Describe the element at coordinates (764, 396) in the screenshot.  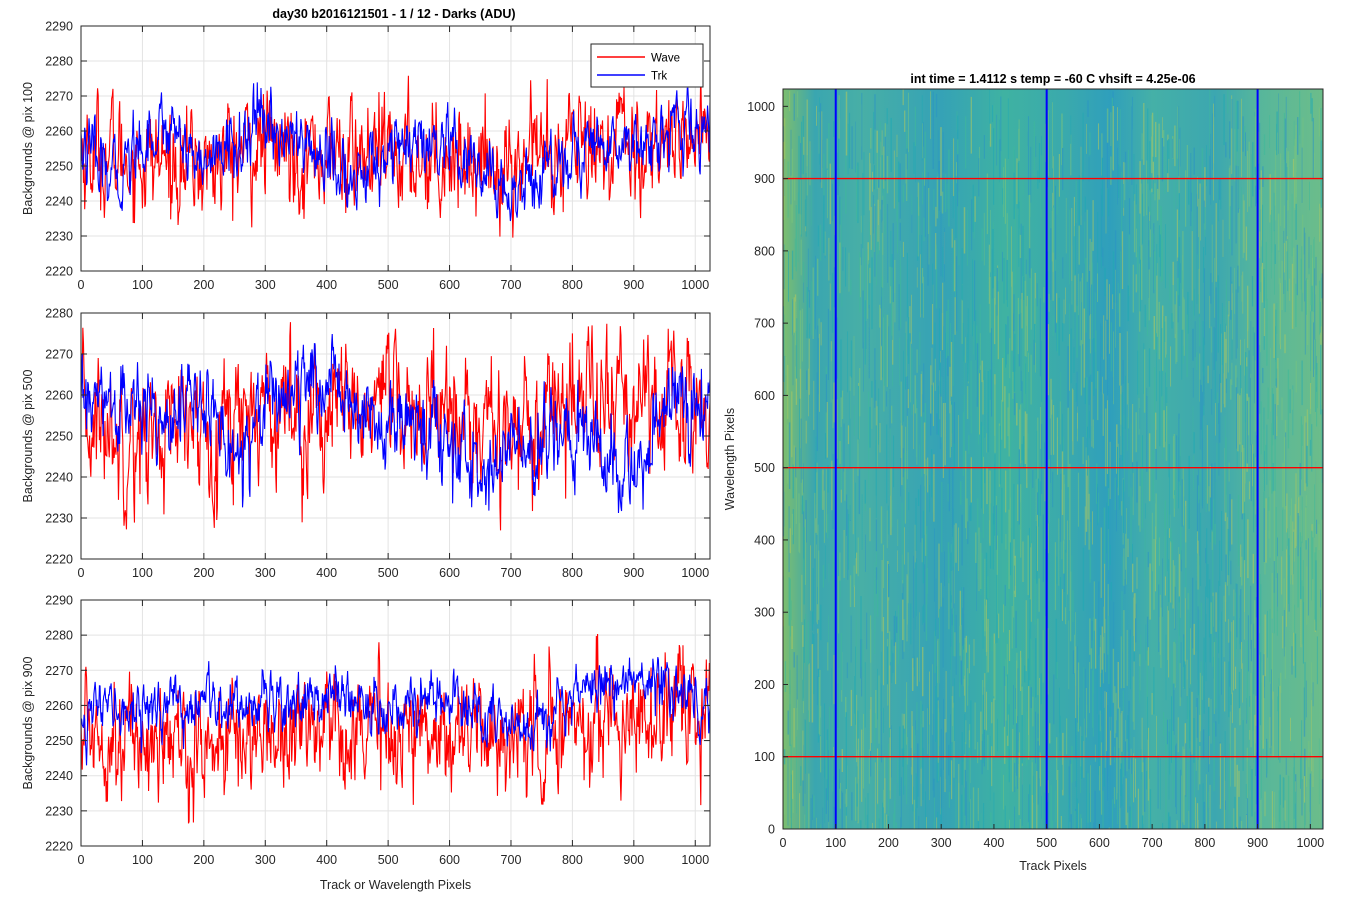
I see `y-tick-label: 600` at that location.